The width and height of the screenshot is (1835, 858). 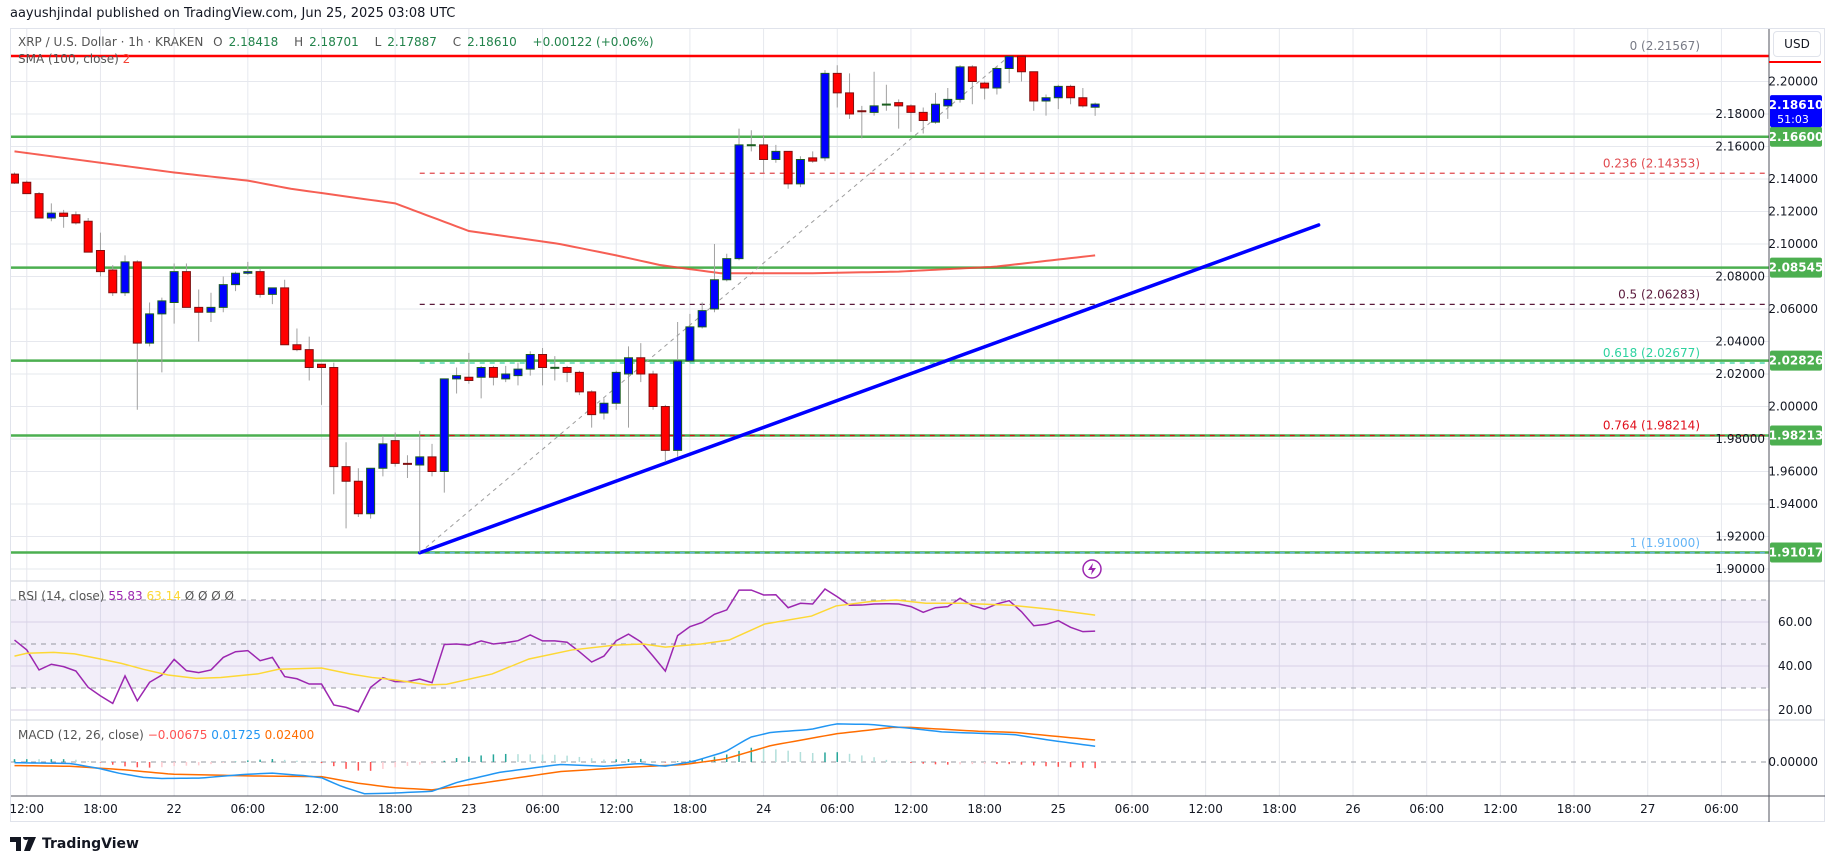 What do you see at coordinates (1793, 504) in the screenshot?
I see `price-tick: 1.94000` at bounding box center [1793, 504].